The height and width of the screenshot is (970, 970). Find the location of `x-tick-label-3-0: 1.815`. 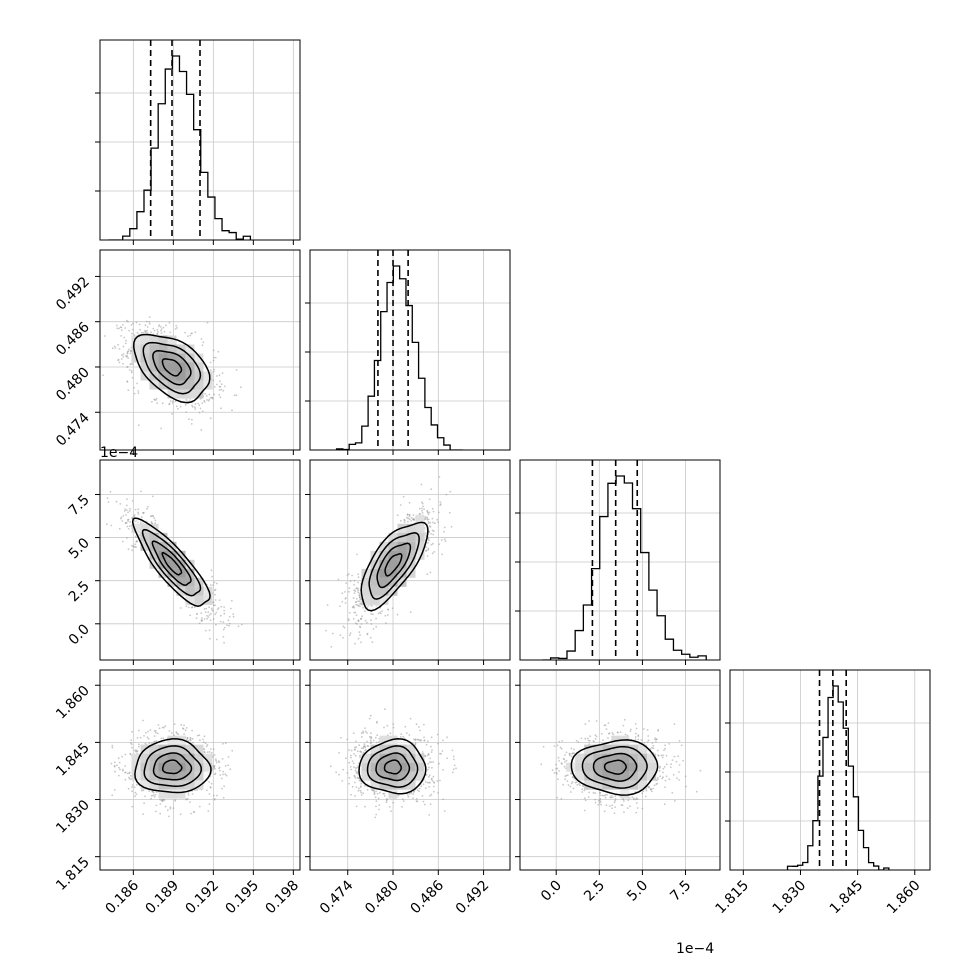

x-tick-label-3-0: 1.815 is located at coordinates (732, 898).